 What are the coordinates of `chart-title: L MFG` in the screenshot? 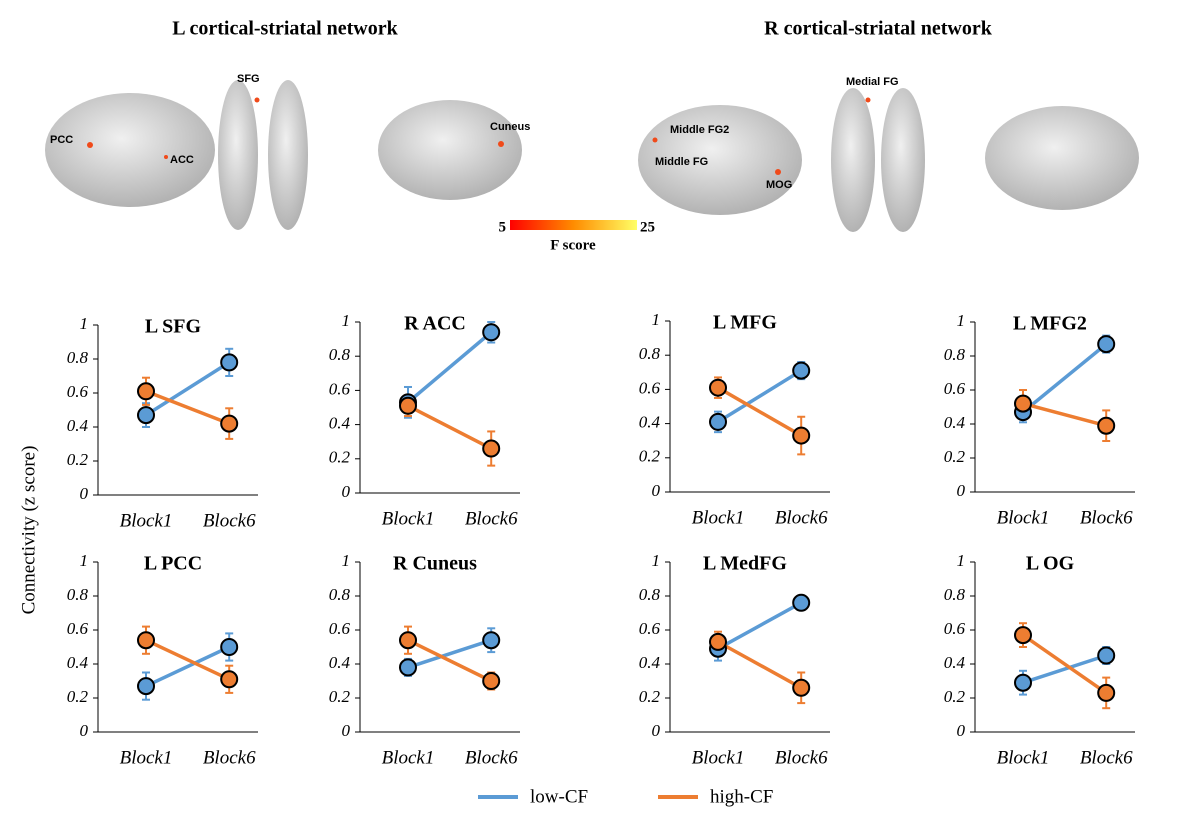 It's located at (745, 323).